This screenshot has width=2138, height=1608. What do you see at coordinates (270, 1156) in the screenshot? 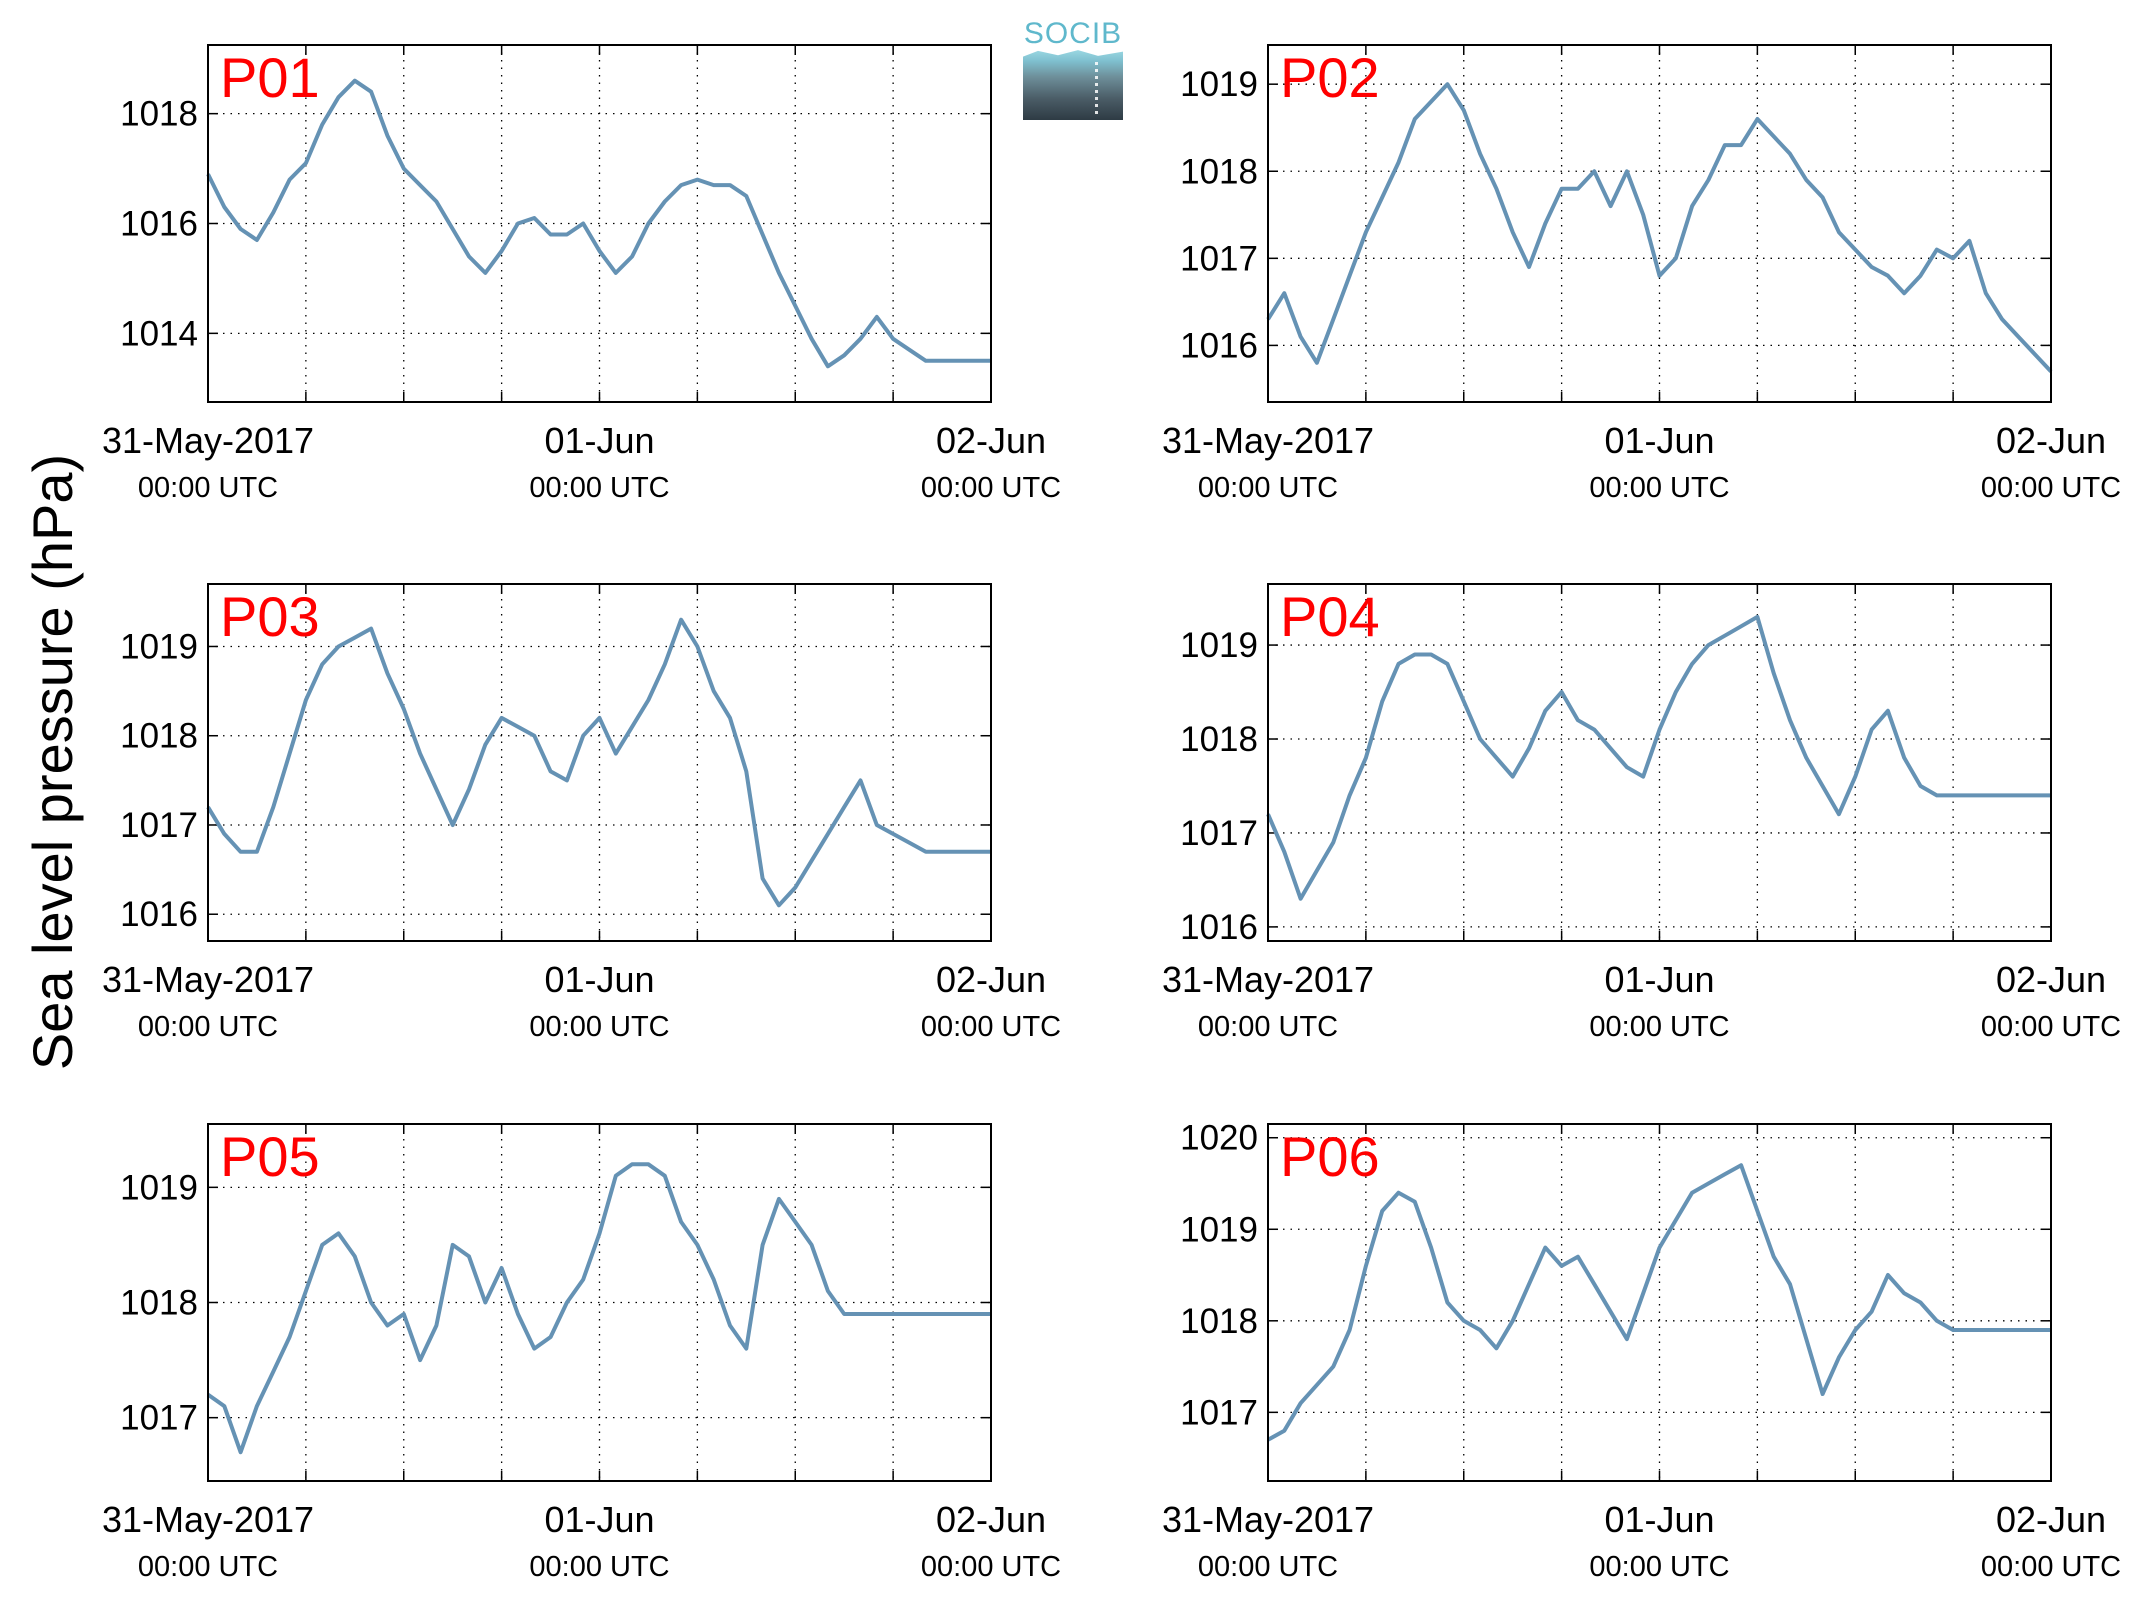
I see `panel-title: P05` at bounding box center [270, 1156].